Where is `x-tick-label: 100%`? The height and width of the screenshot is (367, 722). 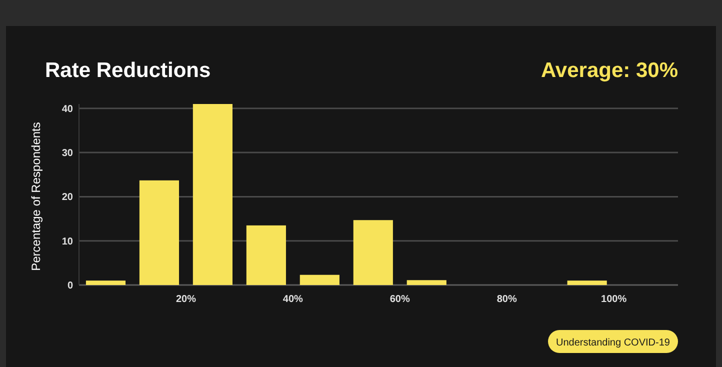
x-tick-label: 100% is located at coordinates (614, 299).